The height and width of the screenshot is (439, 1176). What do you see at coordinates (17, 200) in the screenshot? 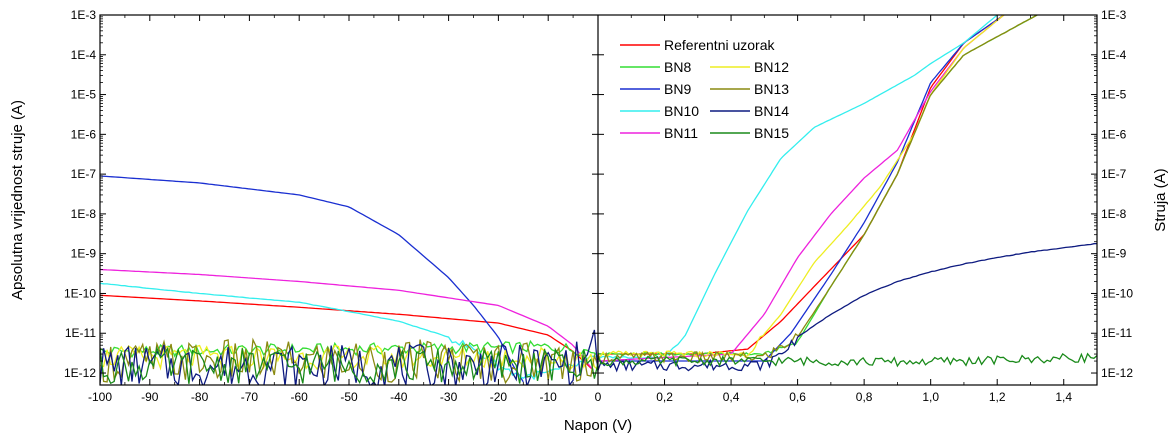
I see `y-axis-label-left: Apsolutna vrijednost struje (A)` at bounding box center [17, 200].